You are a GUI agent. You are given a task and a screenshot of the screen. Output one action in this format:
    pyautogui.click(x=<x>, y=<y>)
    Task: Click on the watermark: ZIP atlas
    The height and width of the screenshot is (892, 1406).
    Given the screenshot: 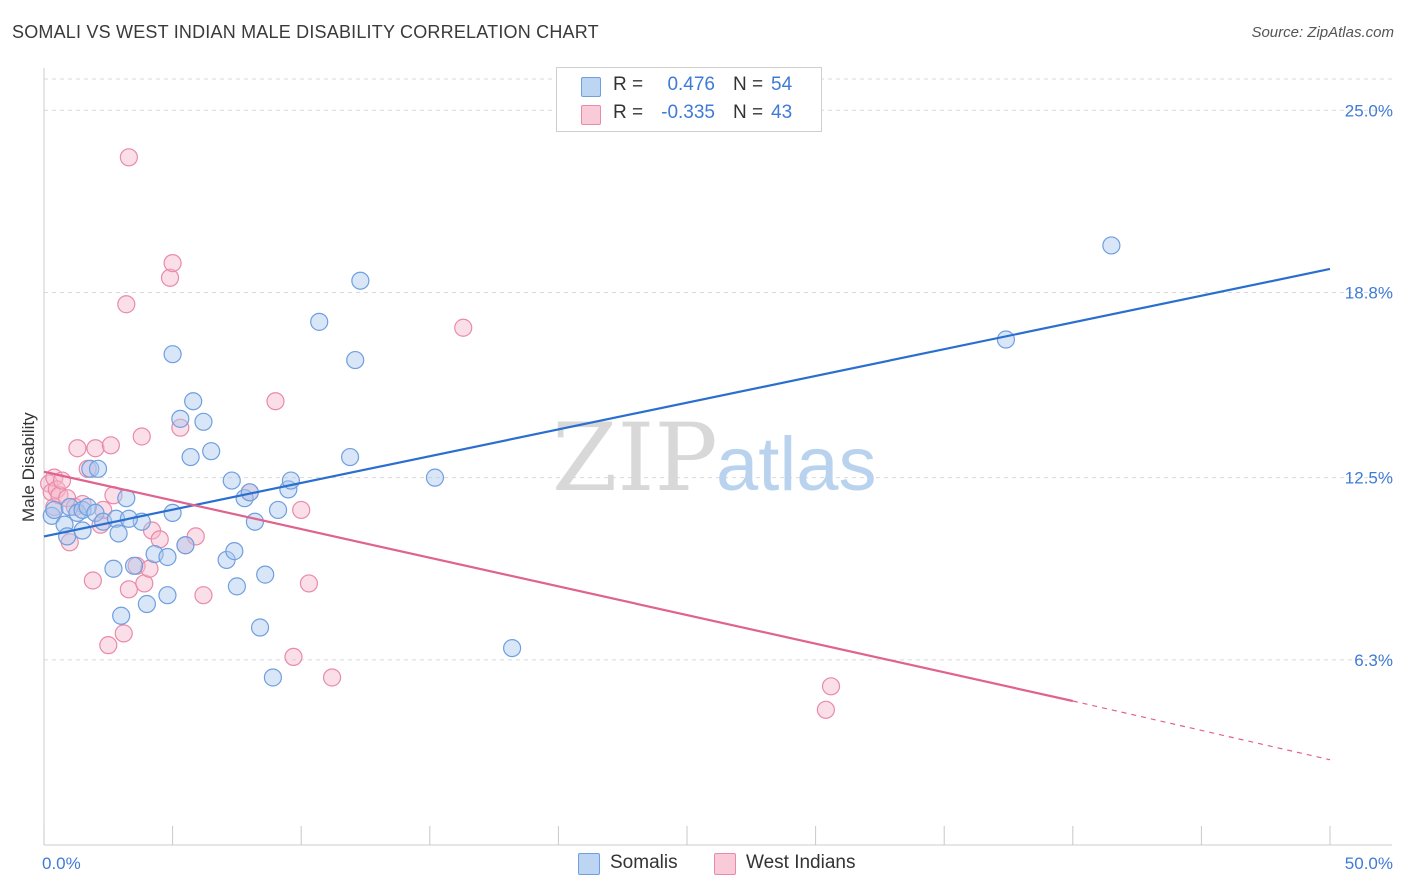 What is the action you would take?
    pyautogui.click(x=714, y=458)
    